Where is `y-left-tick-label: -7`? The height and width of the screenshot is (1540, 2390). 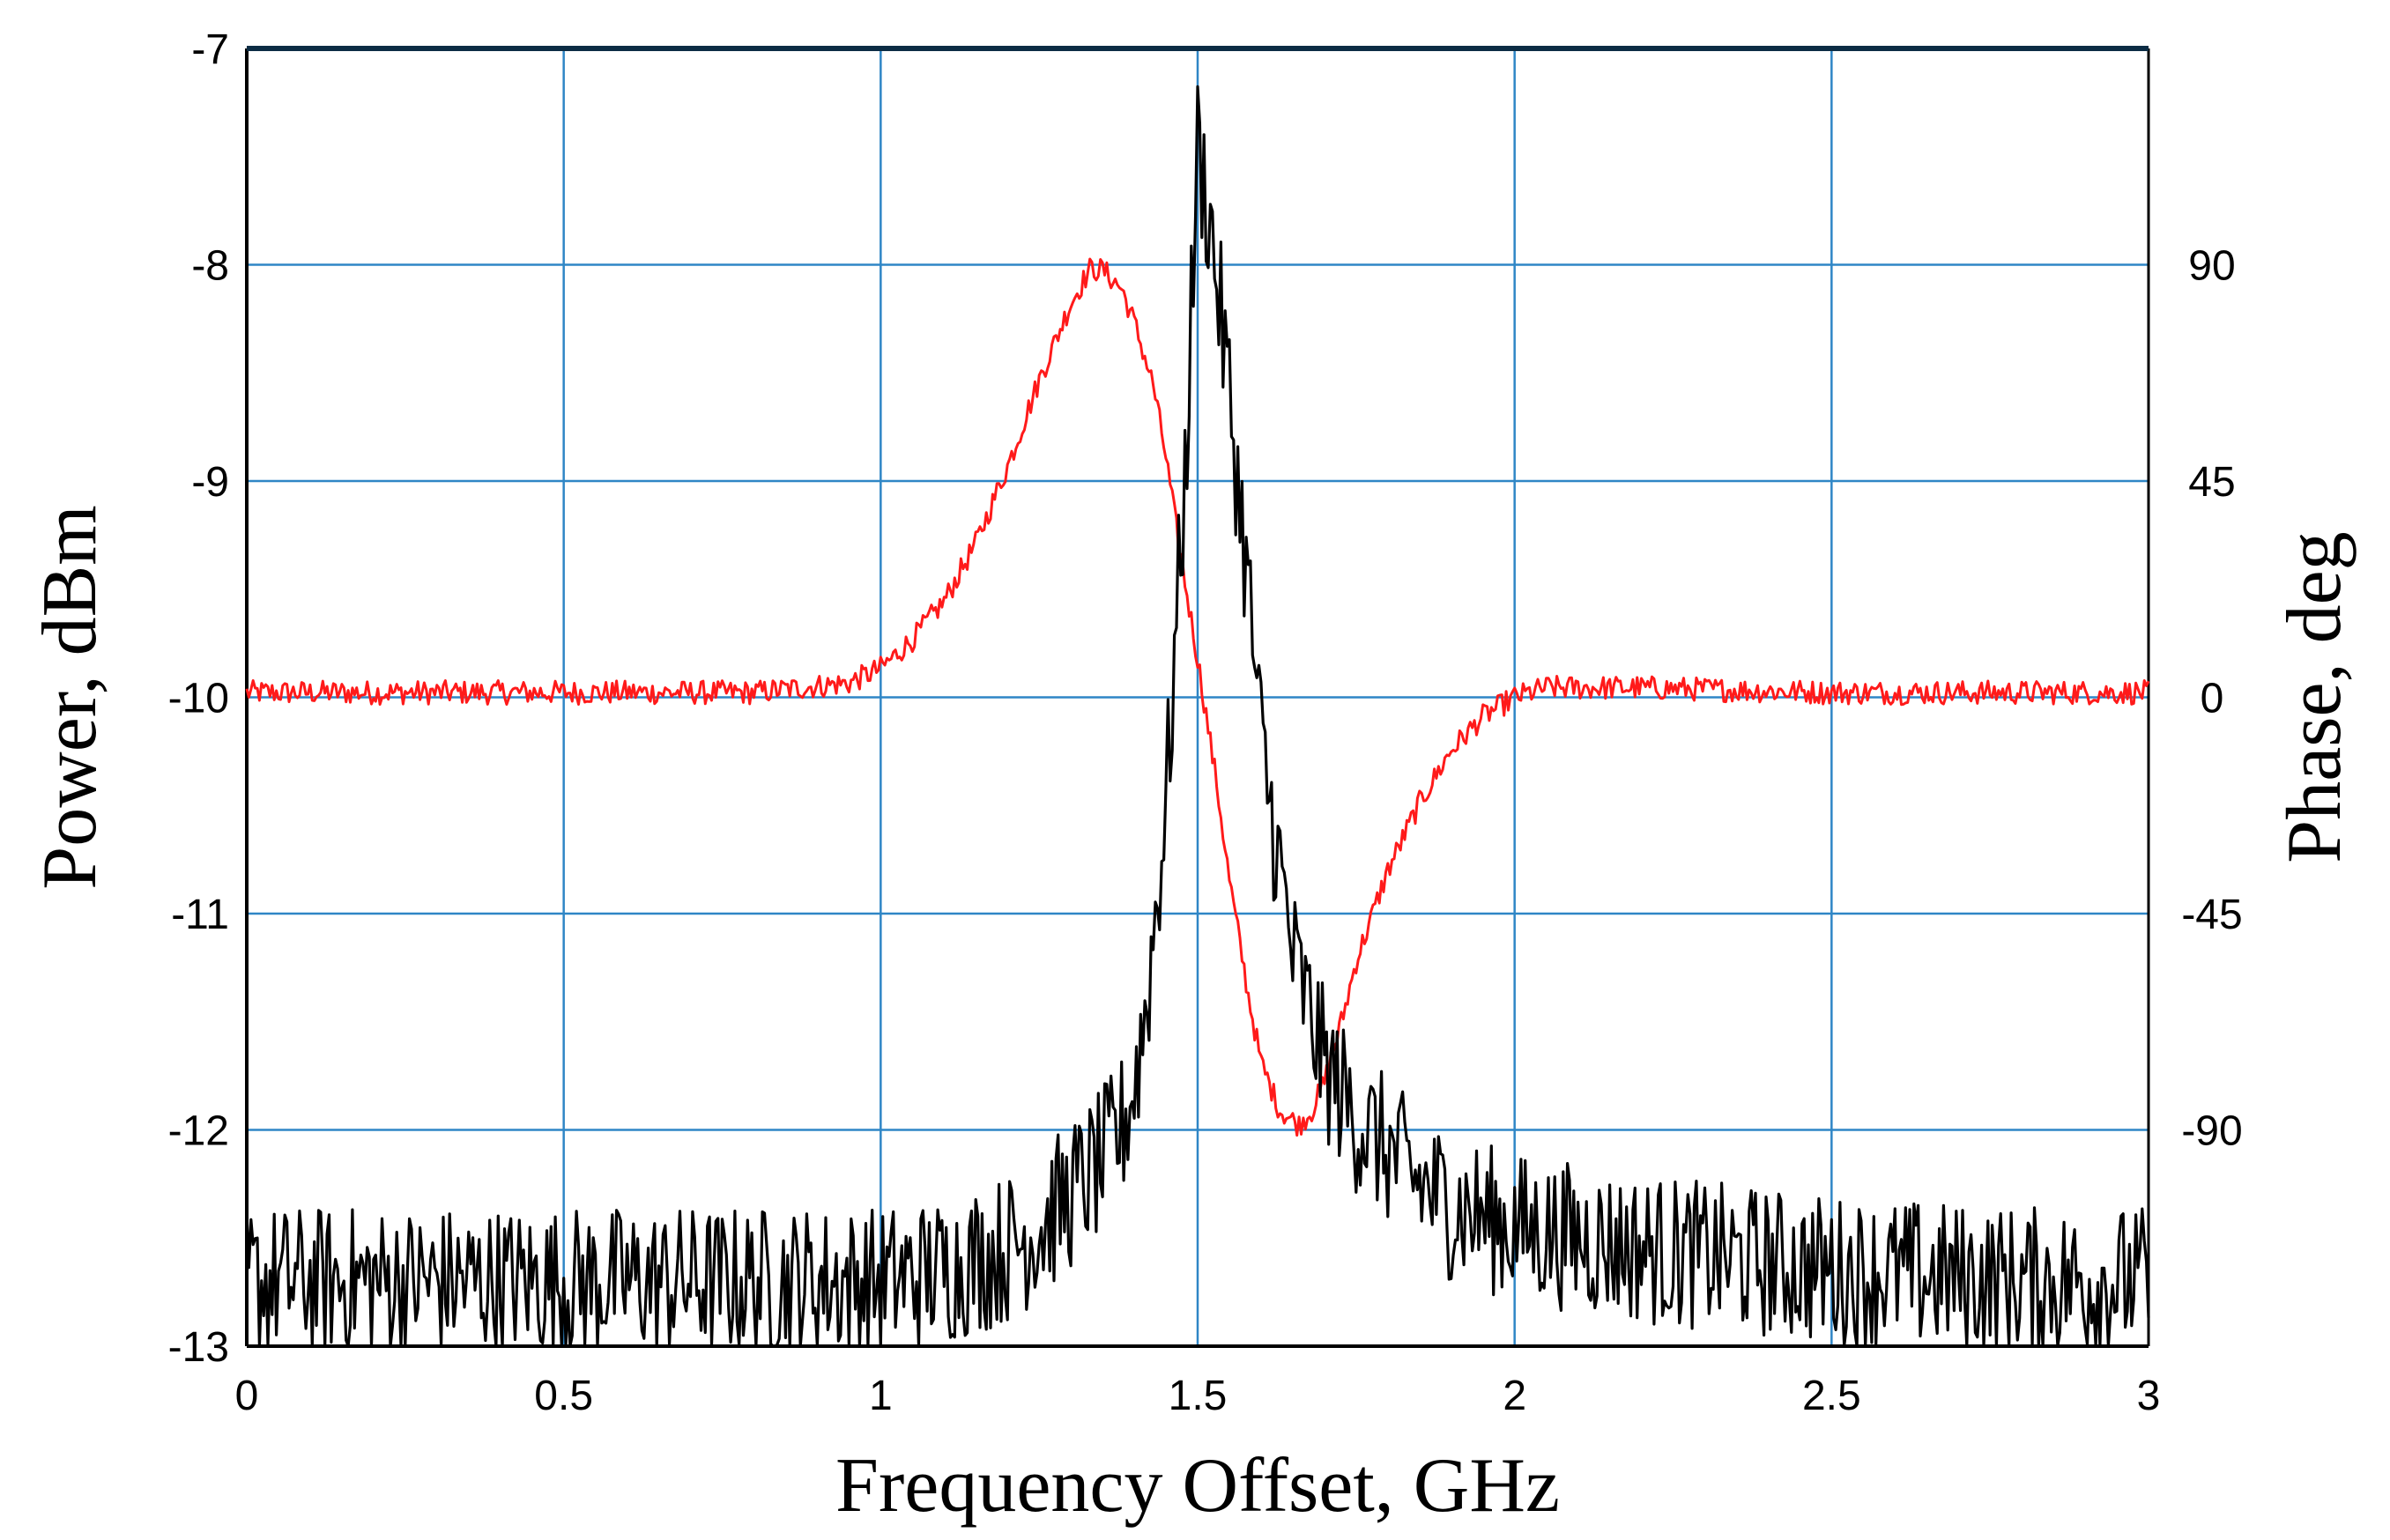
y-left-tick-label: -7 is located at coordinates (210, 50).